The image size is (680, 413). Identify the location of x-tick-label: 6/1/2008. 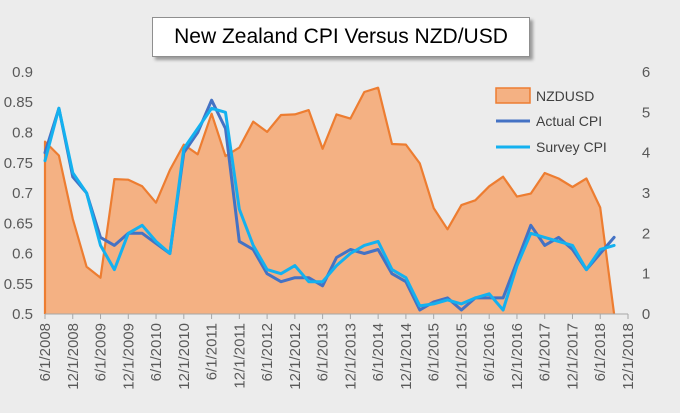
(45, 352).